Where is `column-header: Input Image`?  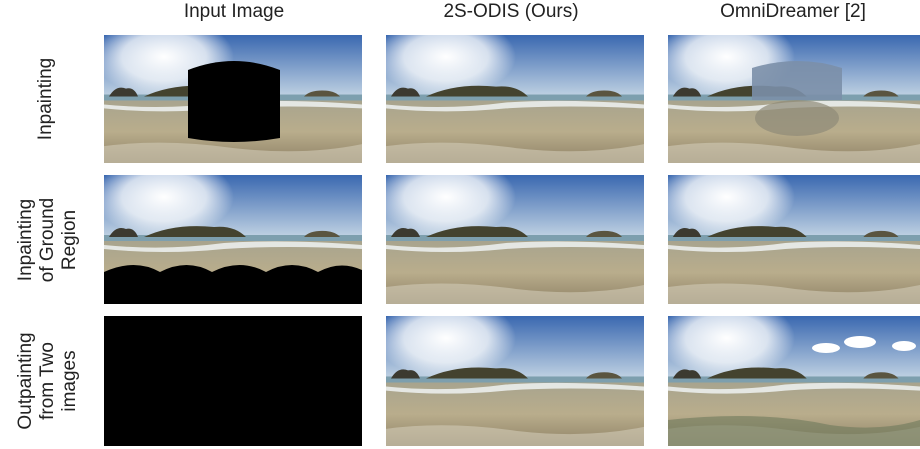 column-header: Input Image is located at coordinates (234, 11).